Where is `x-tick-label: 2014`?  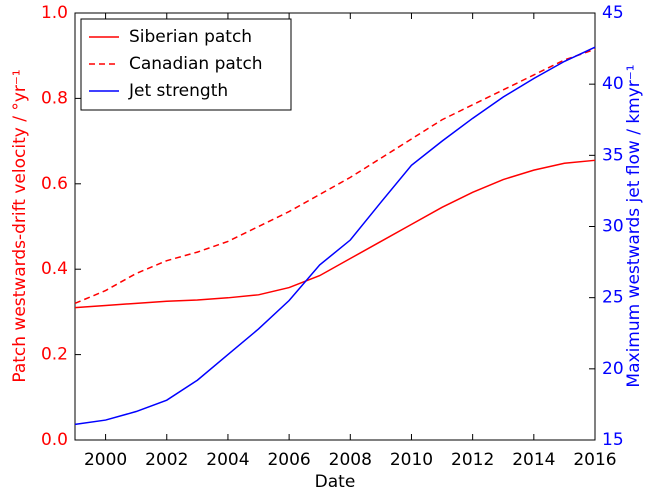
x-tick-label: 2014 is located at coordinates (533, 460).